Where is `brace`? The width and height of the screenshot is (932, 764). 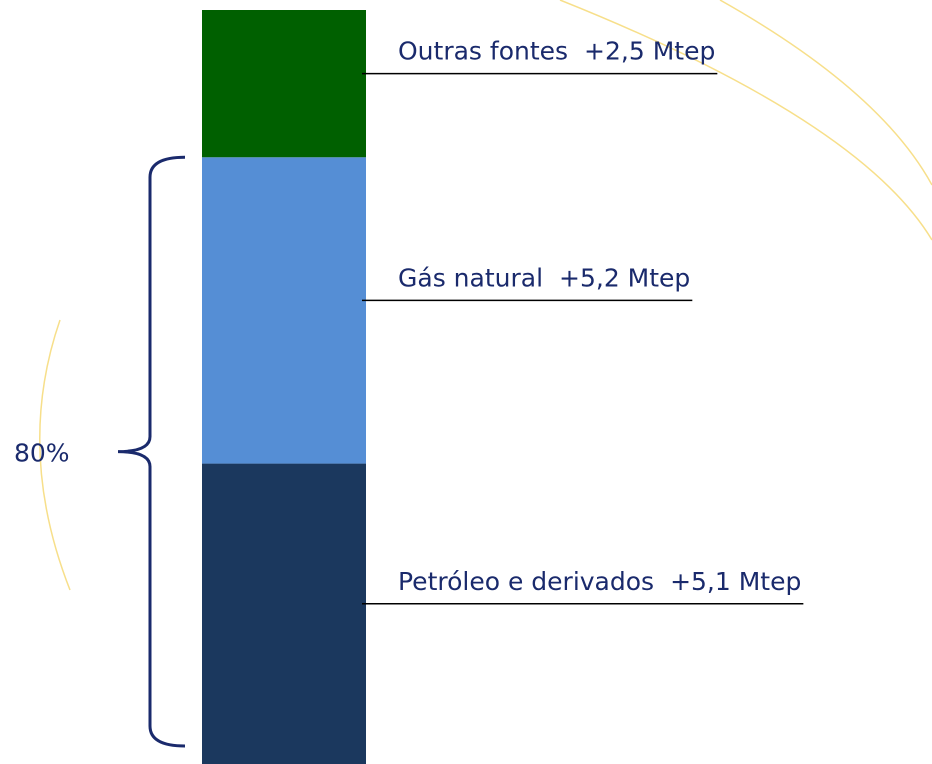
brace is located at coordinates (151, 451).